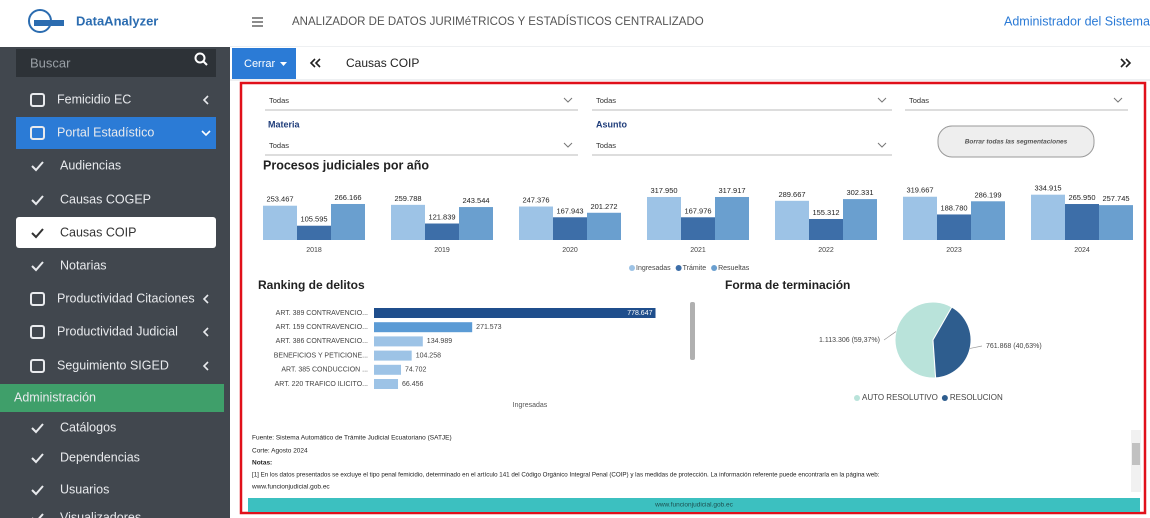 This screenshot has height=518, width=1150. I want to click on menu-item: Dependencias, so click(100, 457).